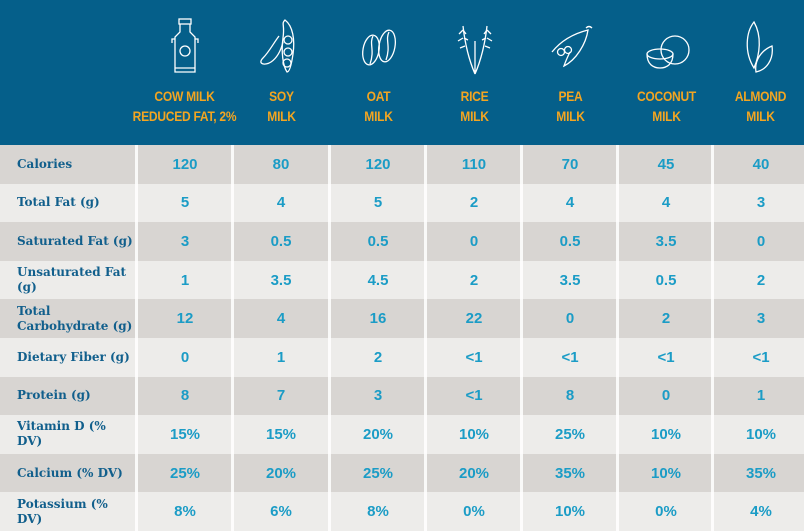  I want to click on column-header-soy-milk: SOY MILK, so click(281, 72).